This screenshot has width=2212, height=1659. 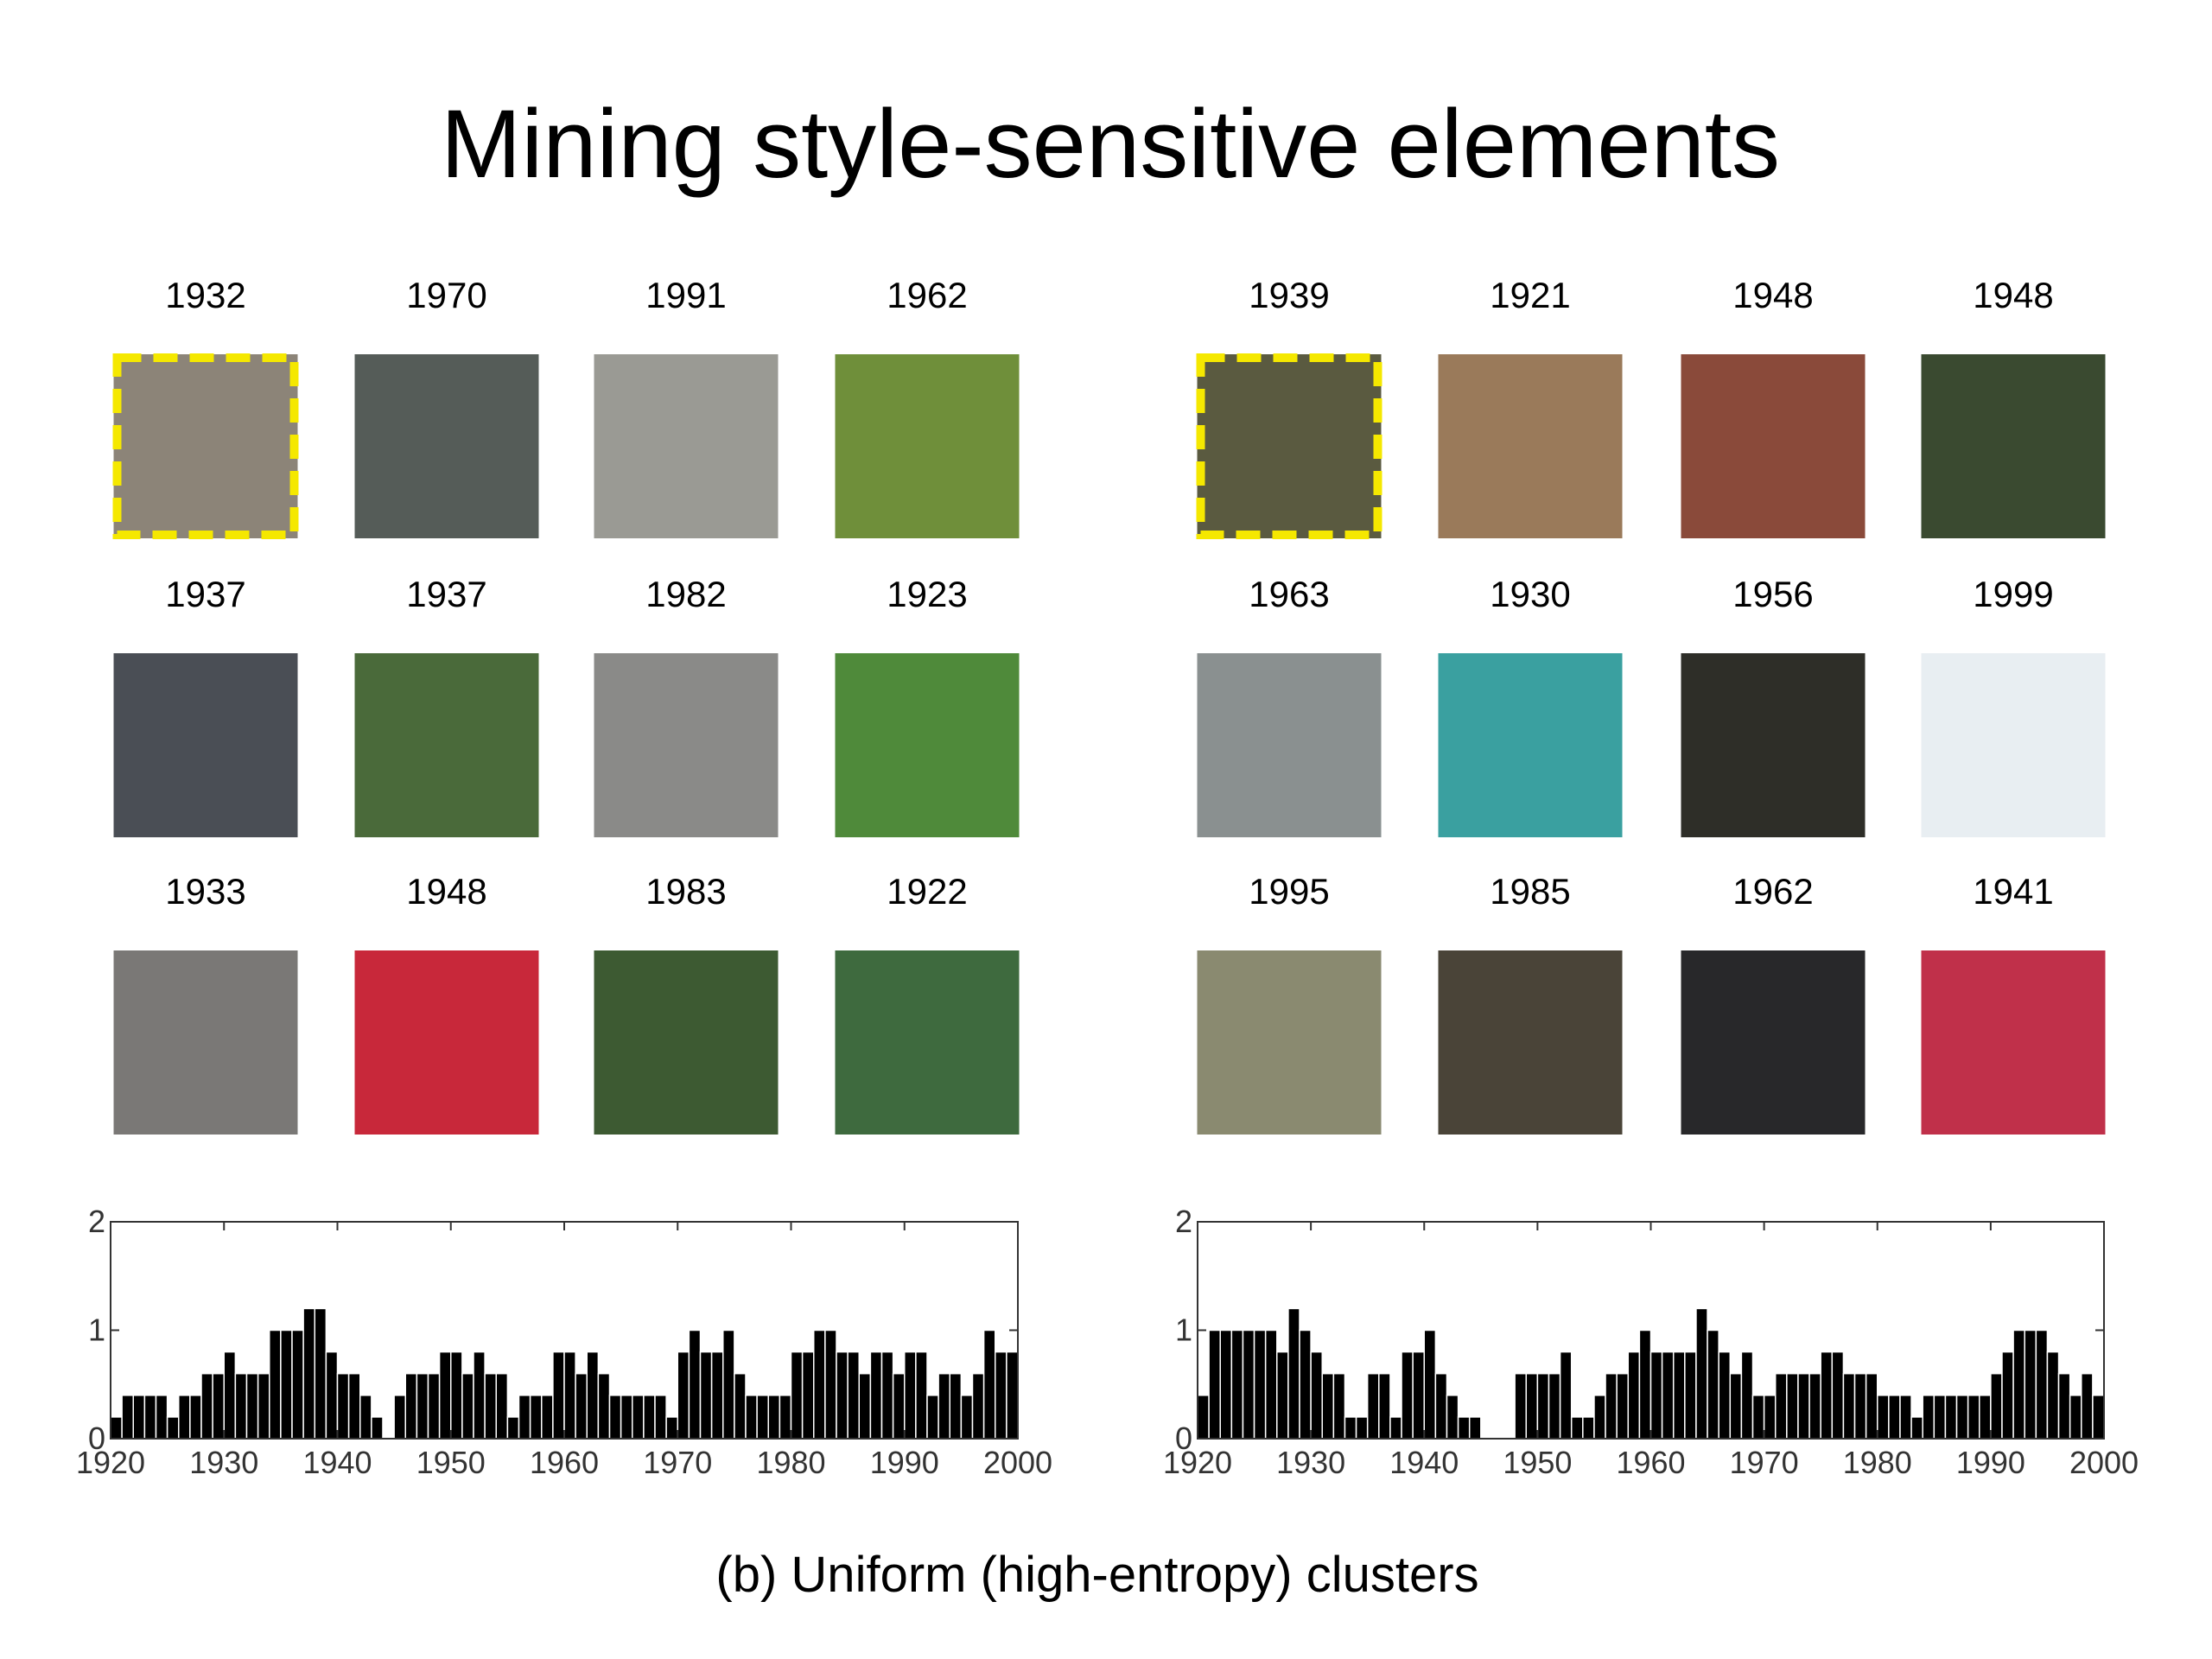 I want to click on x-tick-label: 2000, so click(x=2104, y=1462).